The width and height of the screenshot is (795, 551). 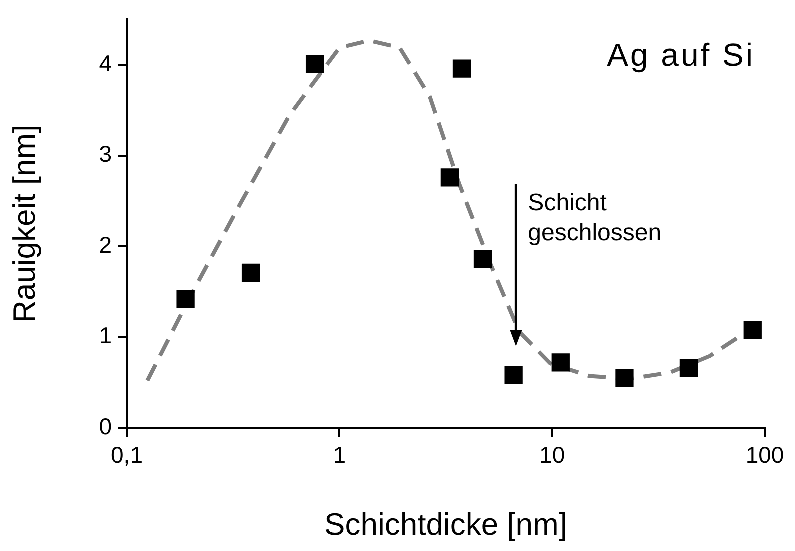 I want to click on y-tick-label: 1, so click(x=105, y=335).